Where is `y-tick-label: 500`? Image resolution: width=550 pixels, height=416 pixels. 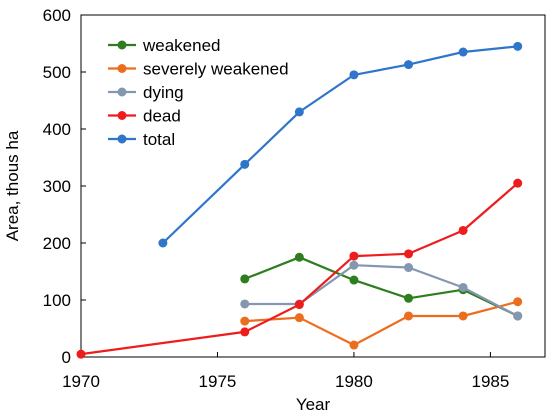
y-tick-label: 500 is located at coordinates (57, 72).